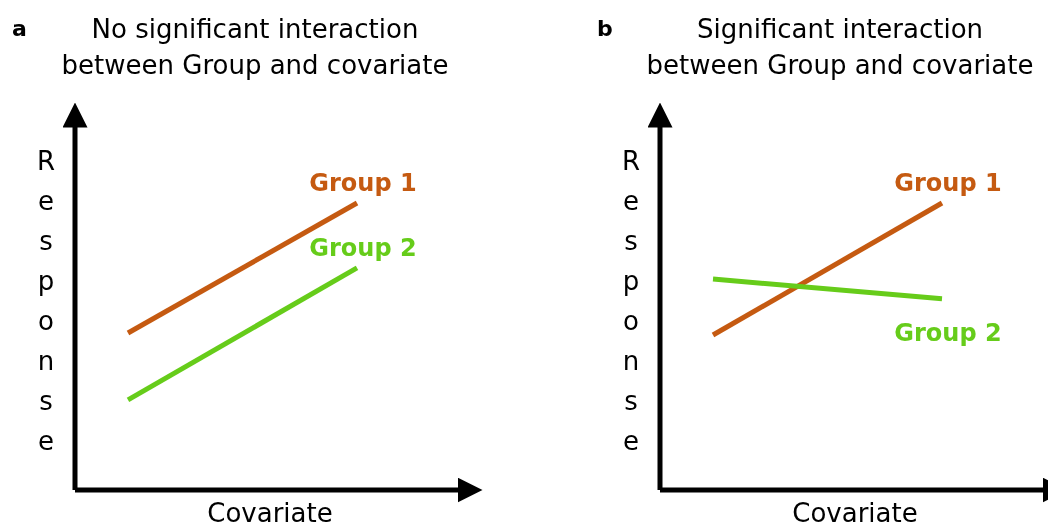 This screenshot has width=1048, height=526. What do you see at coordinates (605, 28) in the screenshot?
I see `text: b` at bounding box center [605, 28].